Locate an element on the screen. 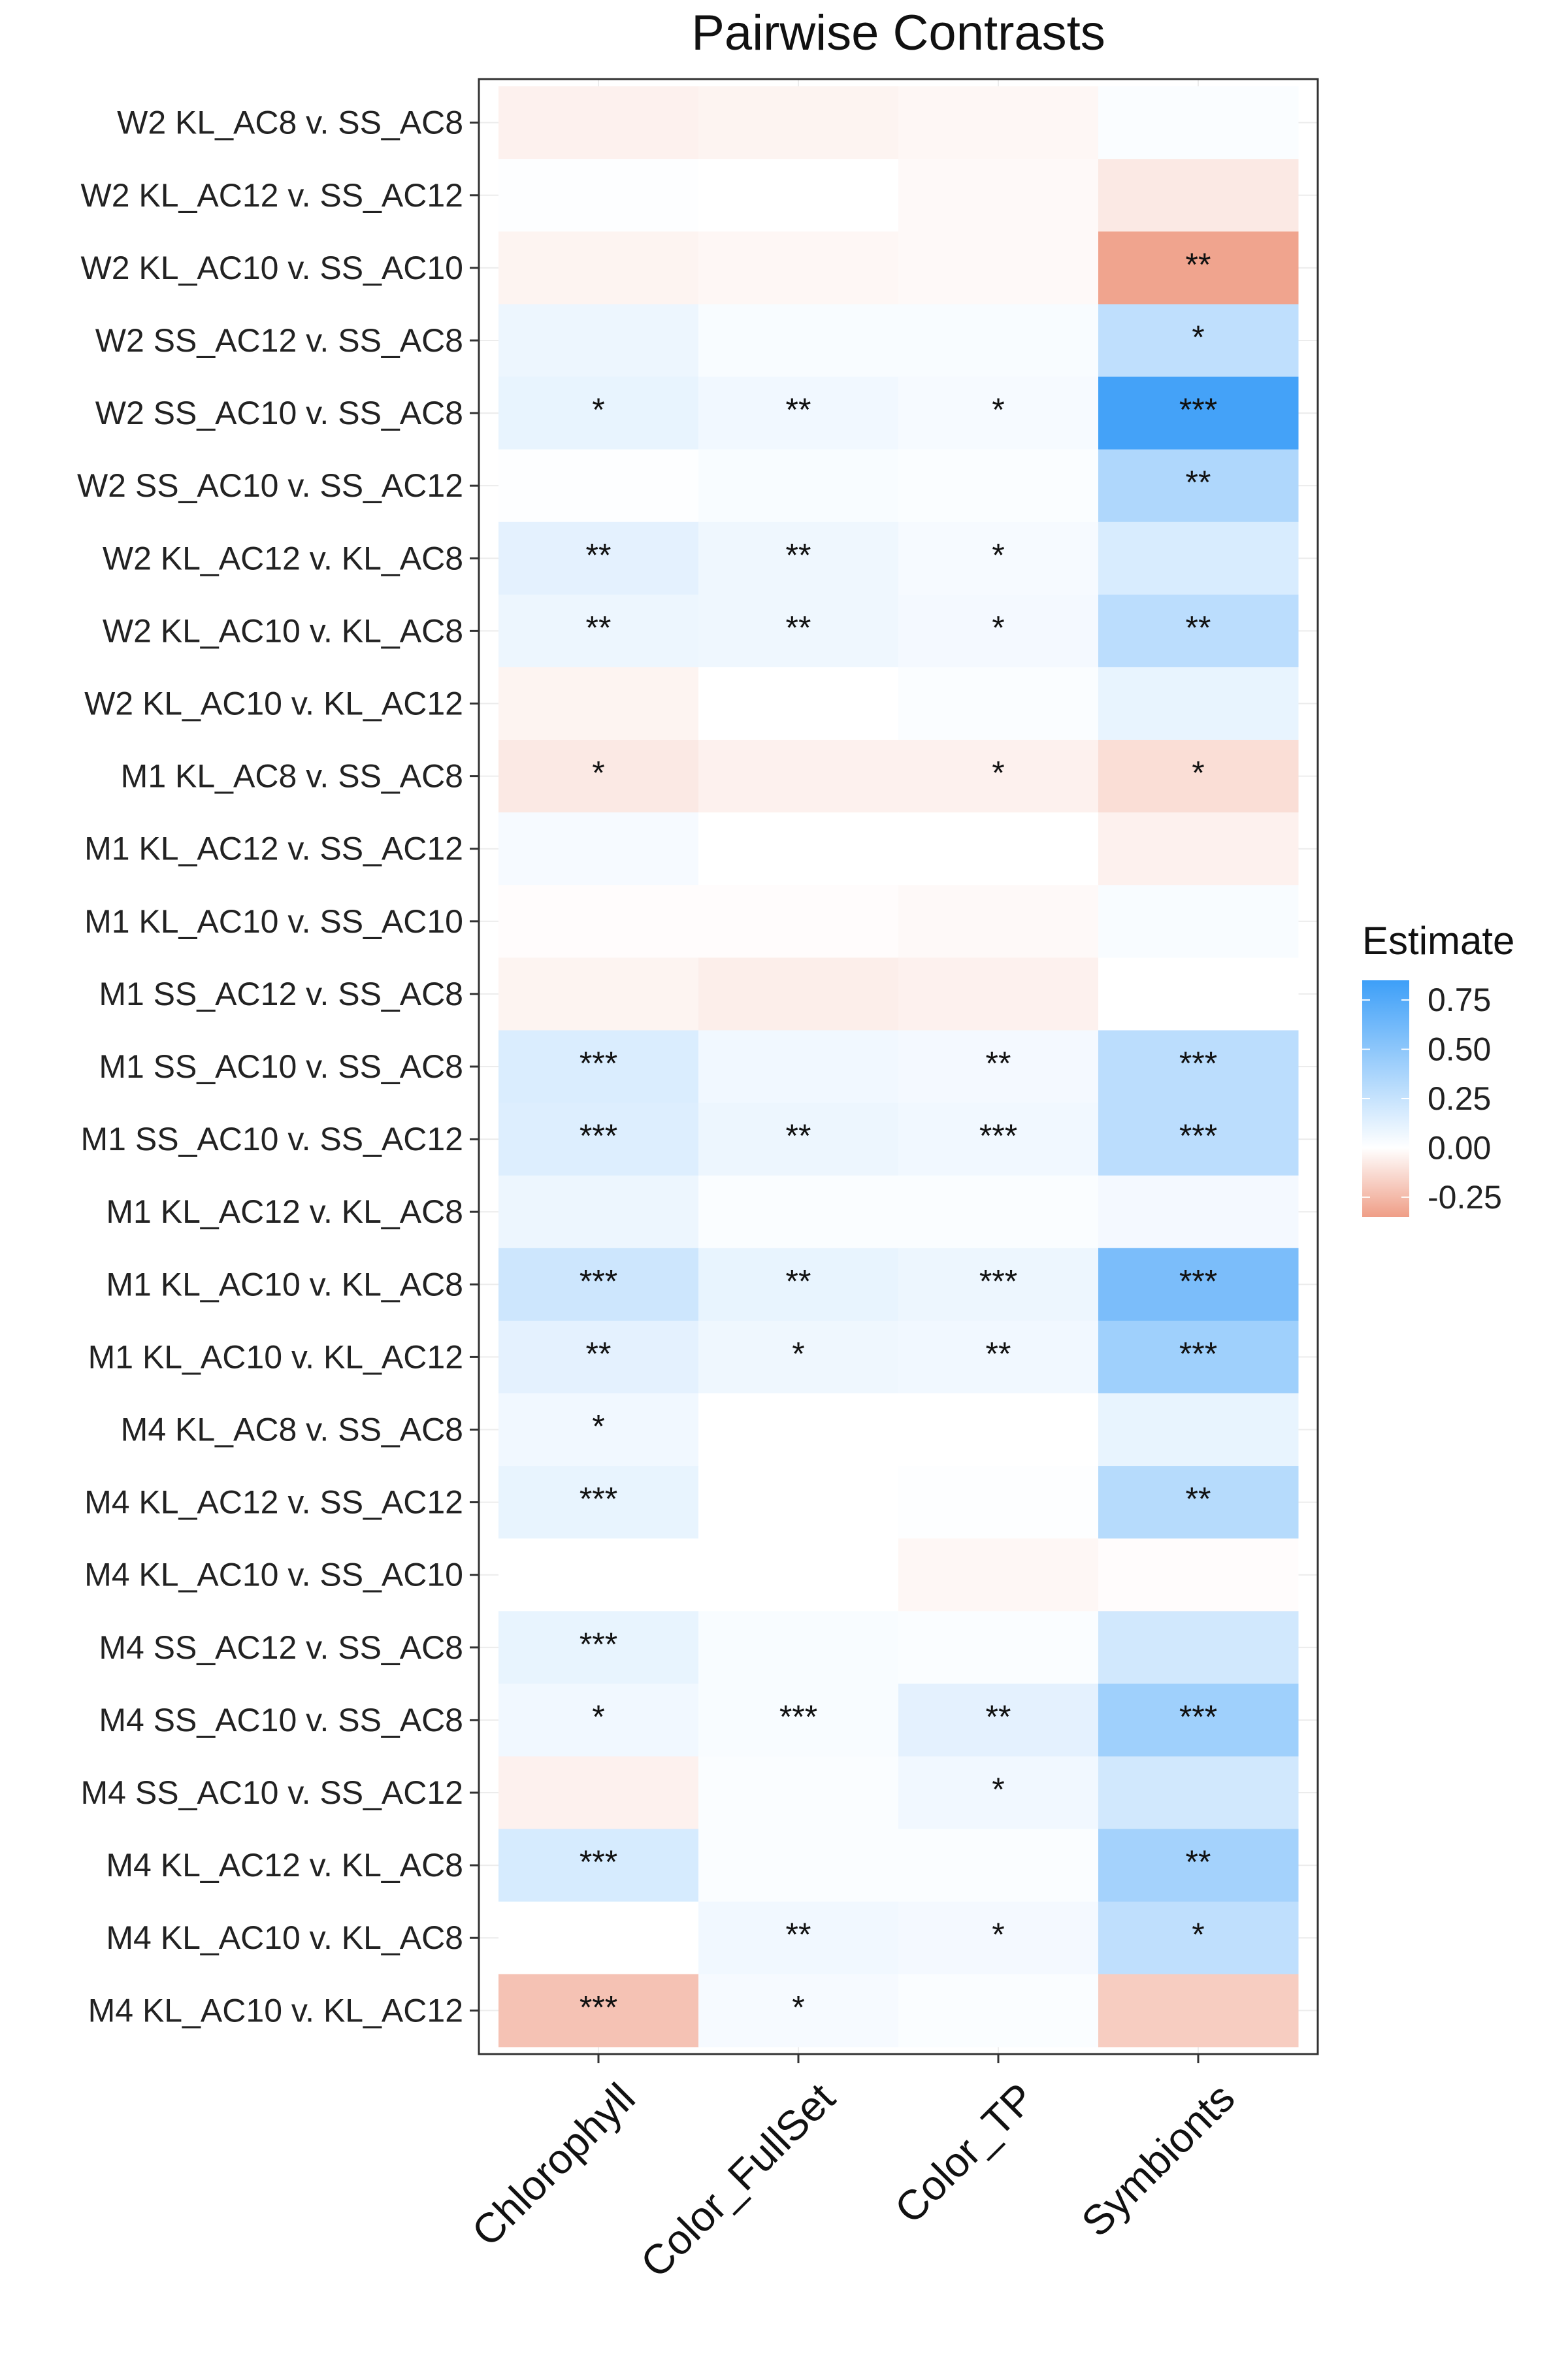 The image size is (1568, 2356). legend-tick-label: 0.50 is located at coordinates (1459, 1049).